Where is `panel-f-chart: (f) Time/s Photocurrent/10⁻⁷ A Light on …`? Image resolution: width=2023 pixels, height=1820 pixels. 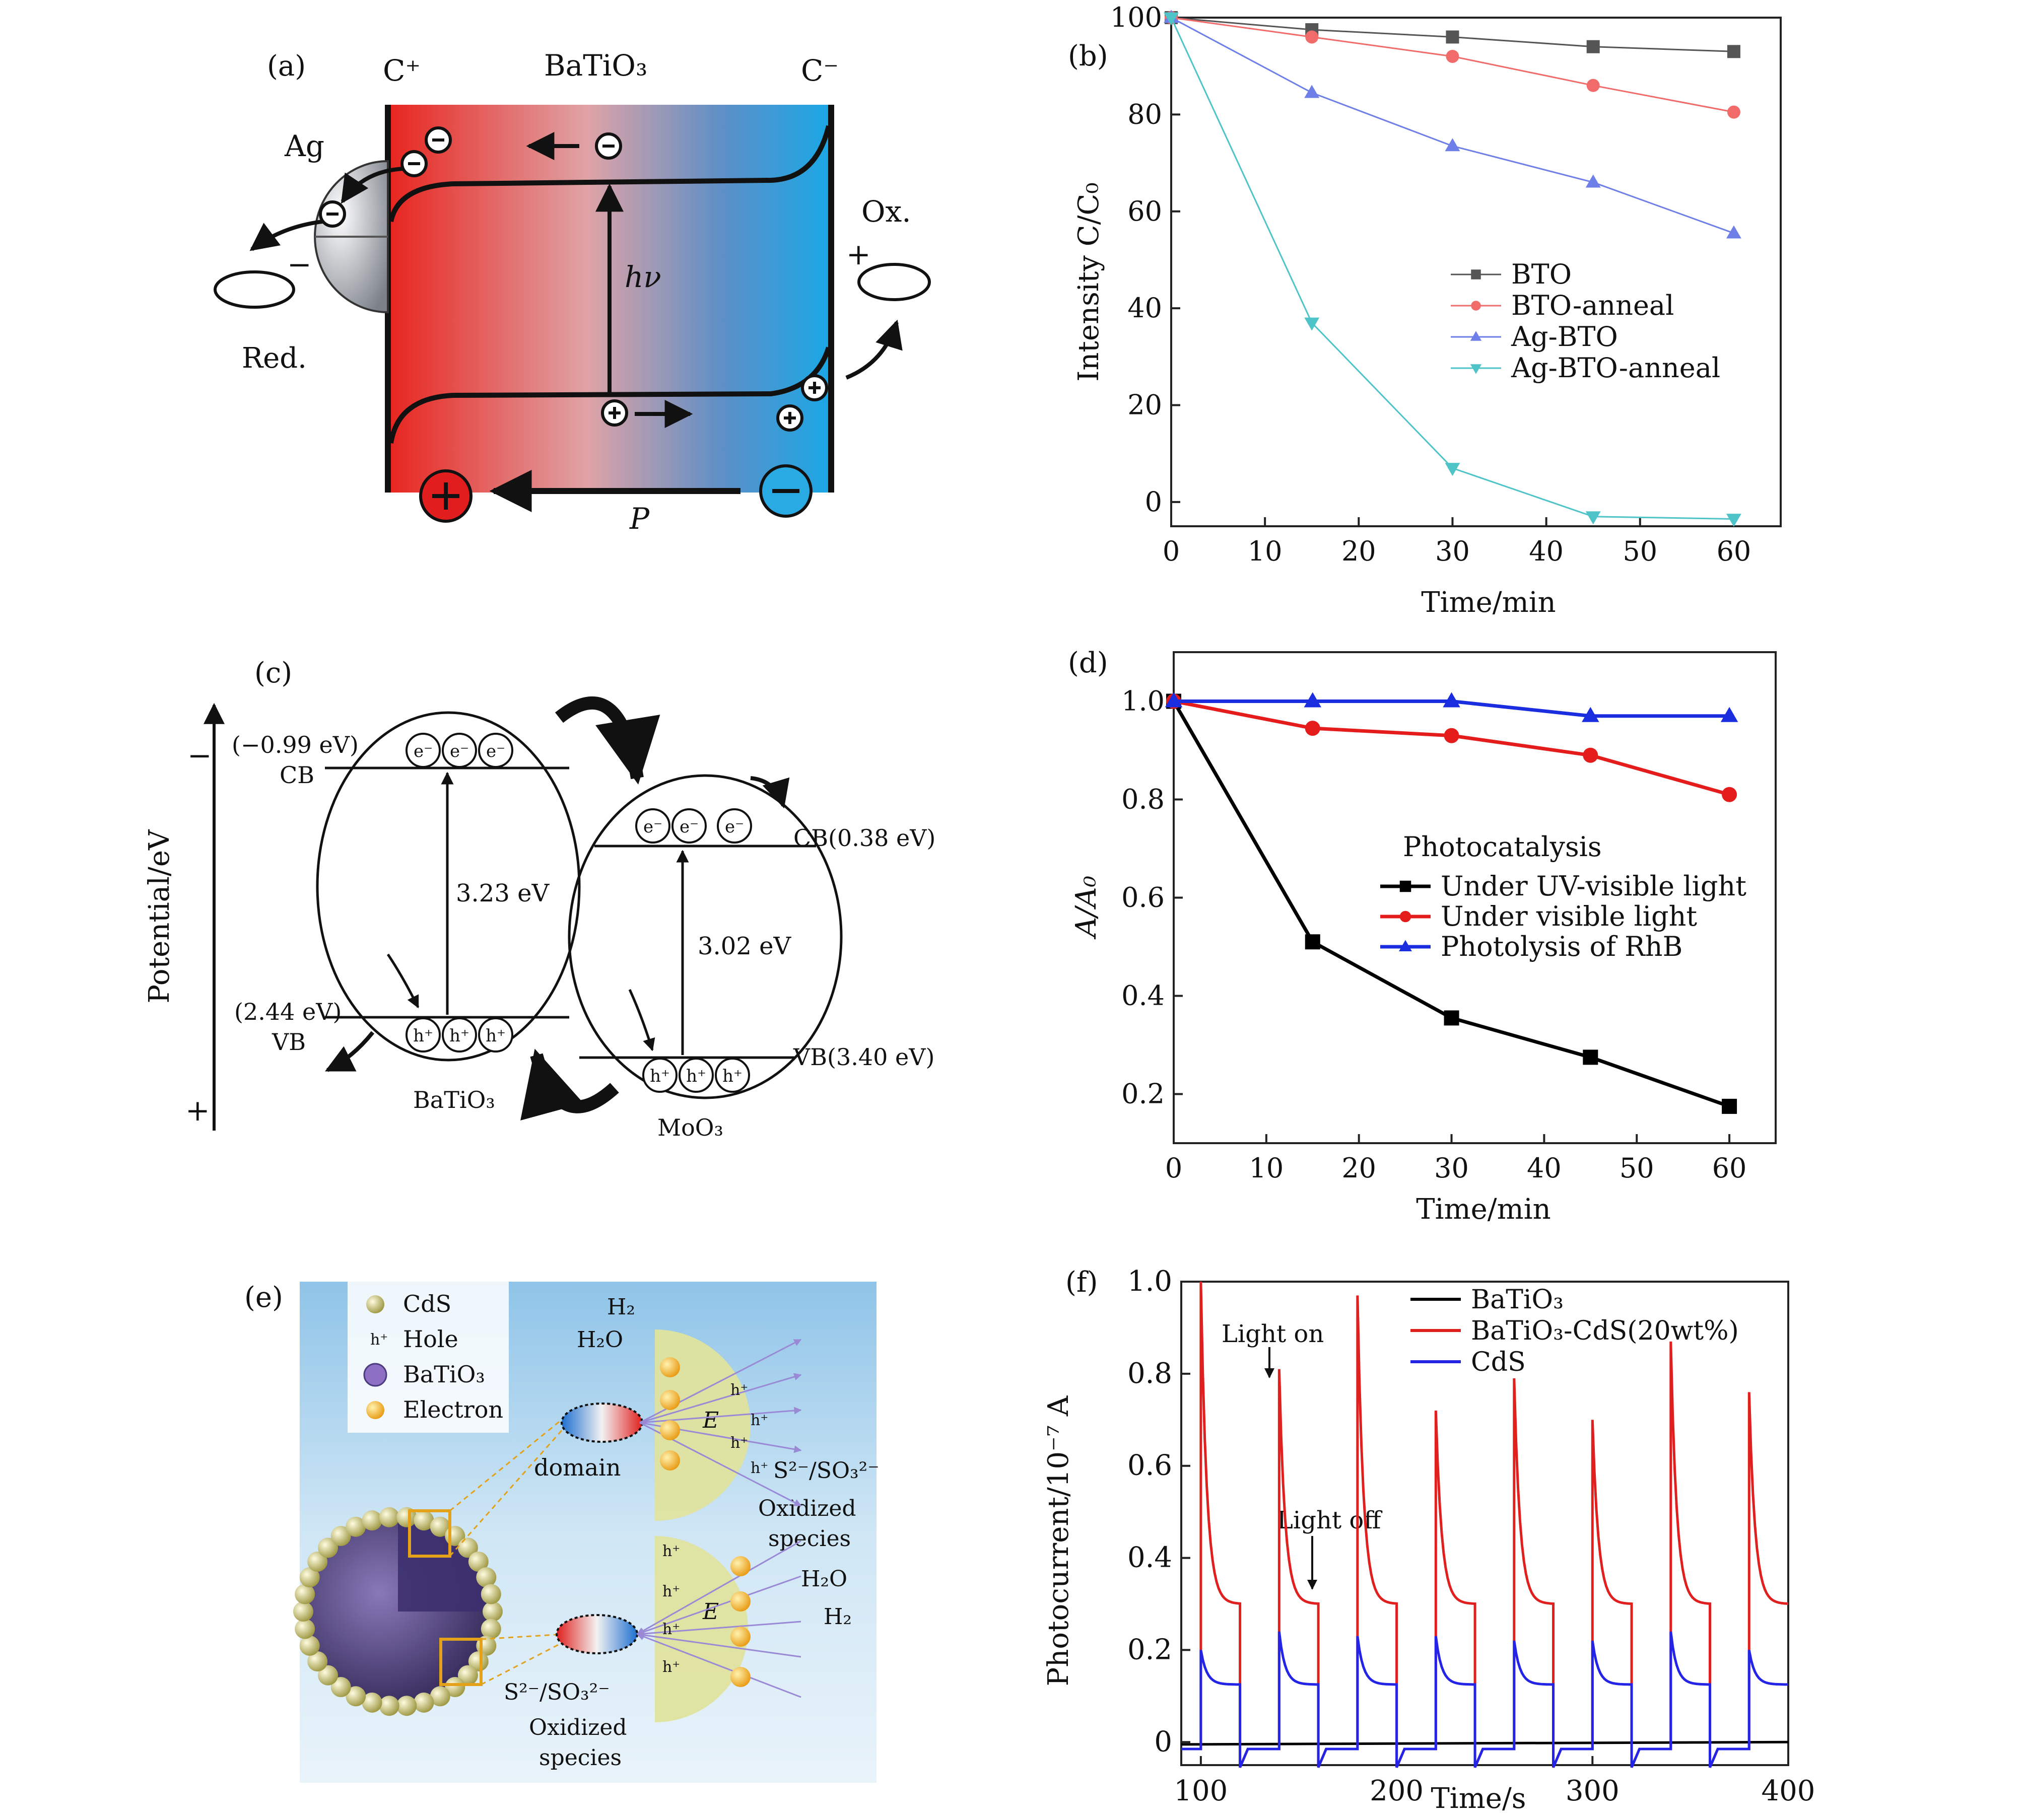 panel-f-chart: (f) Time/s Photocurrent/10⁻⁷ A Light on … is located at coordinates (1429, 1540).